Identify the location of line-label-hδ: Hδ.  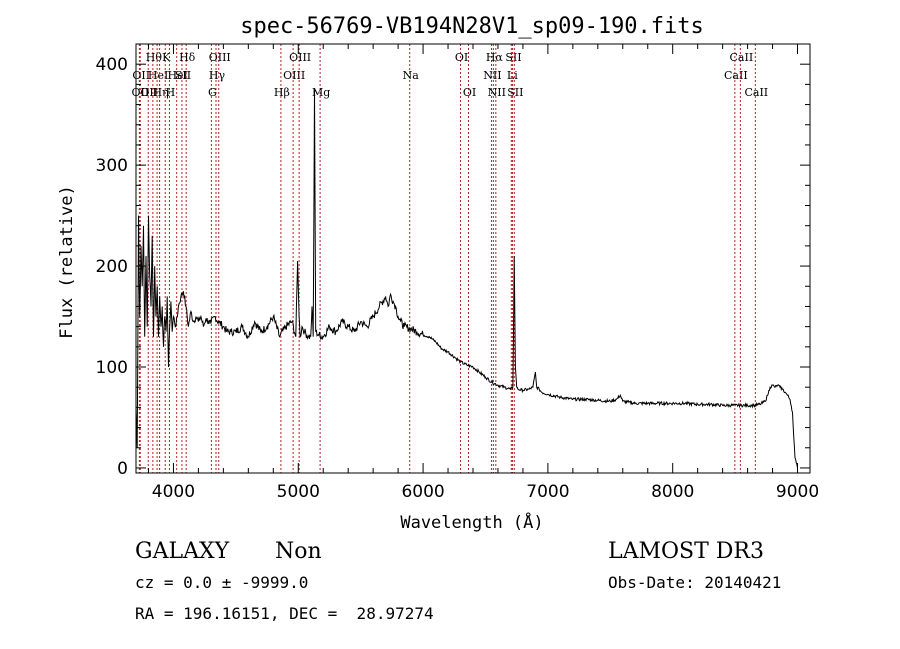
(187, 57).